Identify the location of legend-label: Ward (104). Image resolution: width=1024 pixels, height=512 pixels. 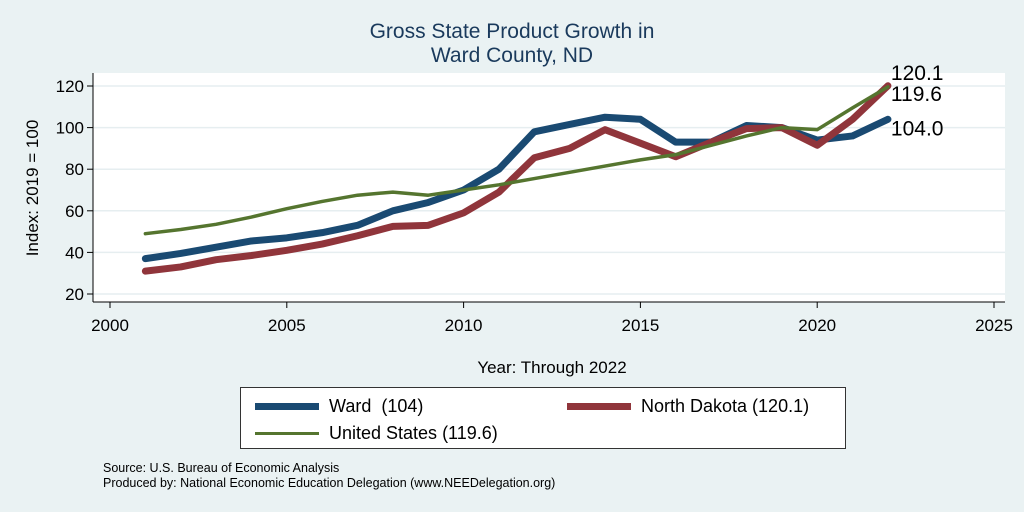
(376, 406).